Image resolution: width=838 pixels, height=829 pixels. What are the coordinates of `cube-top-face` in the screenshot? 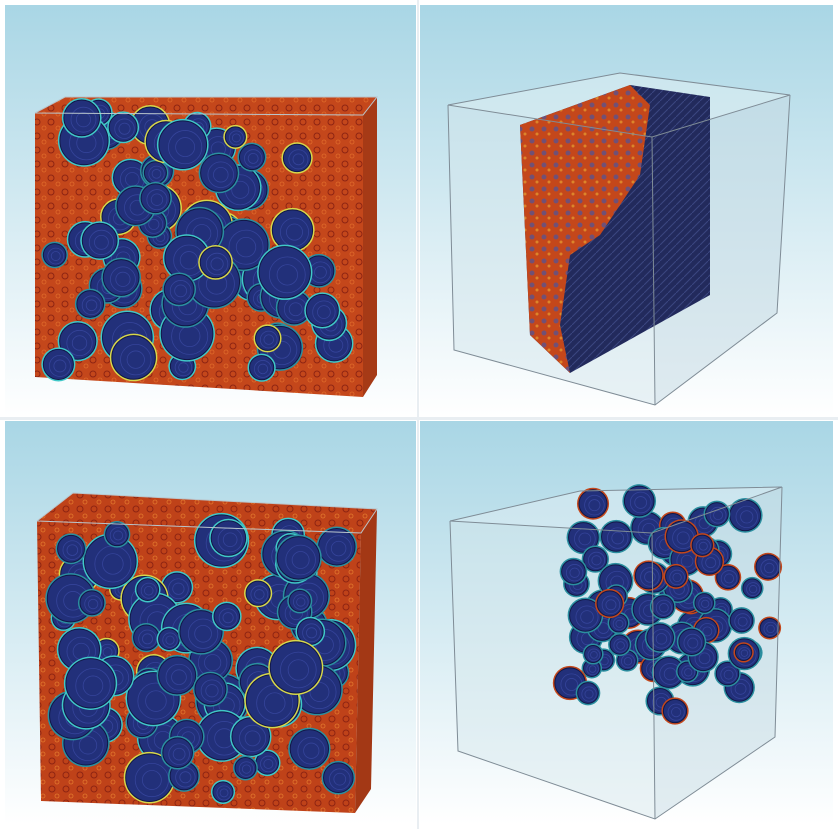 It's located at (206, 106).